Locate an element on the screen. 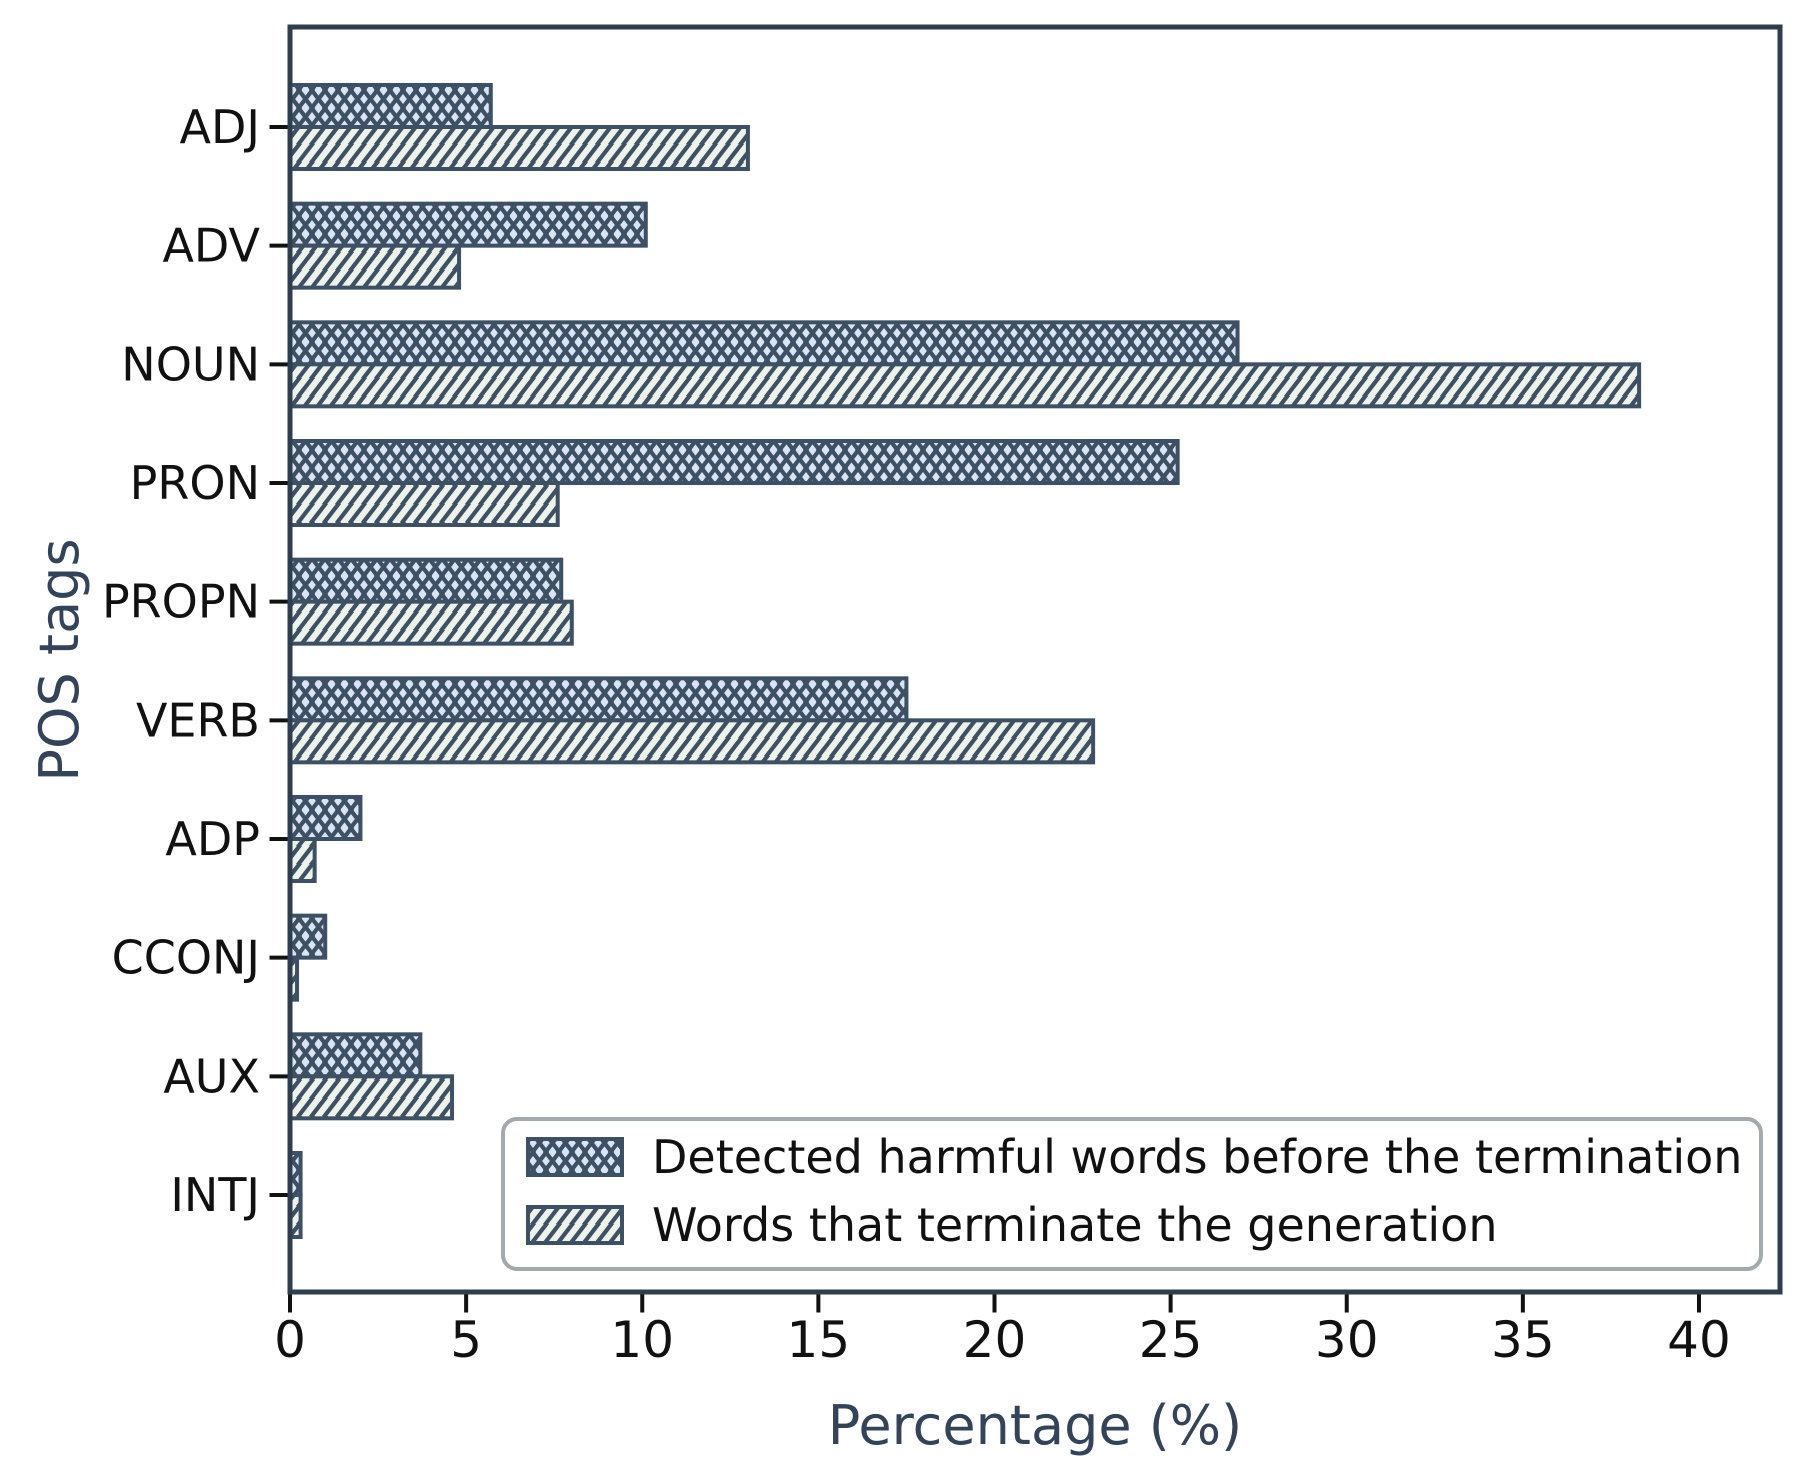  y-tick-label-pron: PRON is located at coordinates (195, 483).